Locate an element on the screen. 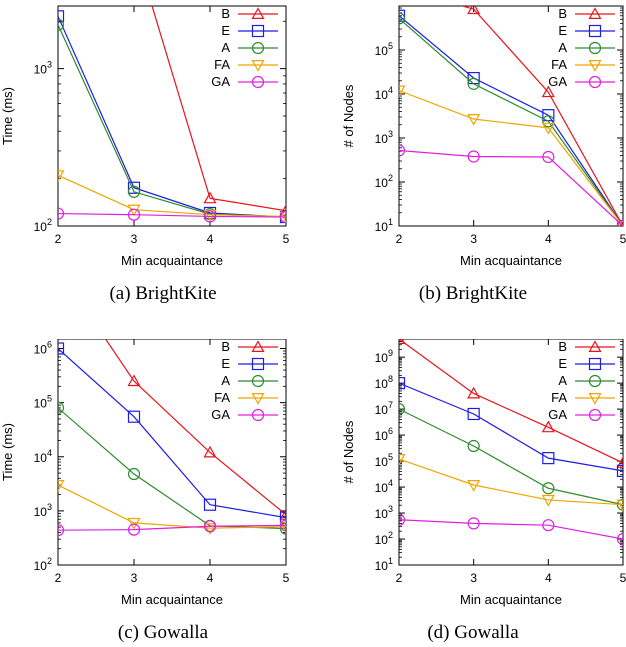  series-line-a is located at coordinates (511, 122).